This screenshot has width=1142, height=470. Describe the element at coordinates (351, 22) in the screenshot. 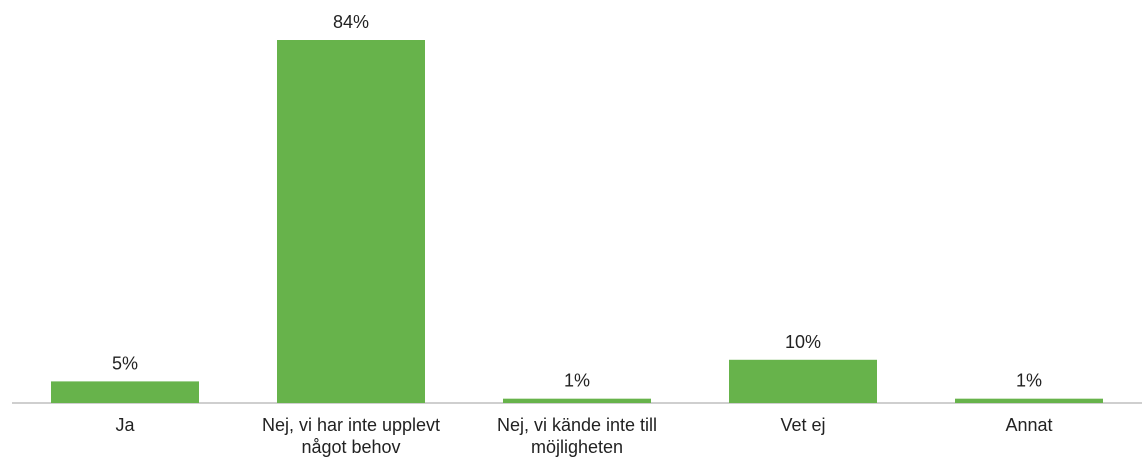

I see `data-label: 84%` at that location.